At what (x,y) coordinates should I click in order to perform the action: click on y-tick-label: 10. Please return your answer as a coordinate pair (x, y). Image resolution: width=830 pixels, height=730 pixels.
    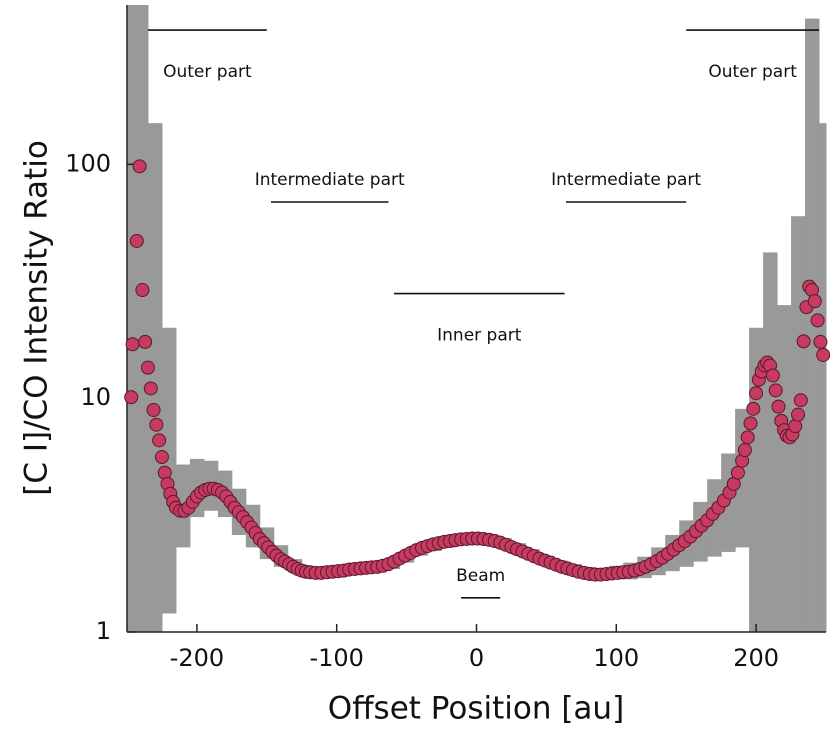
    Looking at the image, I should click on (95, 397).